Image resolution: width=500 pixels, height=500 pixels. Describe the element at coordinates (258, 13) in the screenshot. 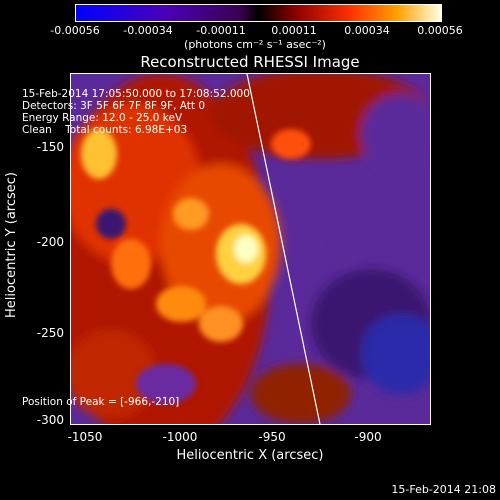

I see `colorbar` at that location.